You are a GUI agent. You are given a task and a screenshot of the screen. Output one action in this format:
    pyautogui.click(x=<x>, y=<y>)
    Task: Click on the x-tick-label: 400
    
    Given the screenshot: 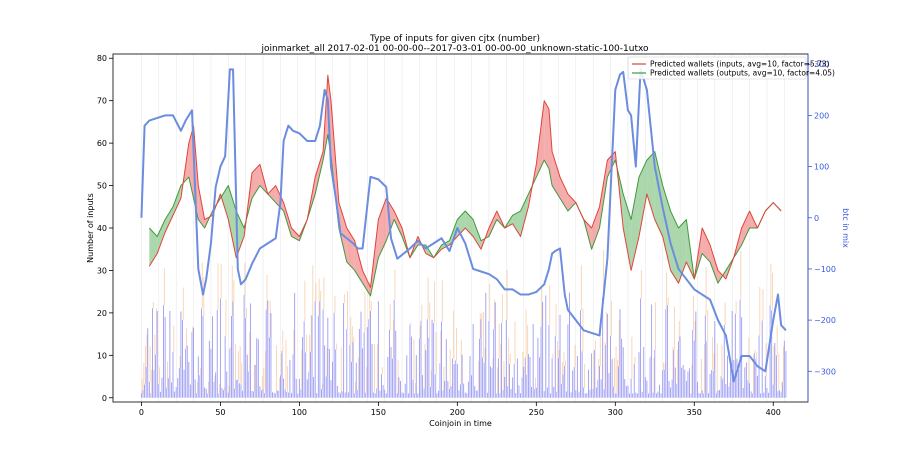 What is the action you would take?
    pyautogui.click(x=773, y=412)
    